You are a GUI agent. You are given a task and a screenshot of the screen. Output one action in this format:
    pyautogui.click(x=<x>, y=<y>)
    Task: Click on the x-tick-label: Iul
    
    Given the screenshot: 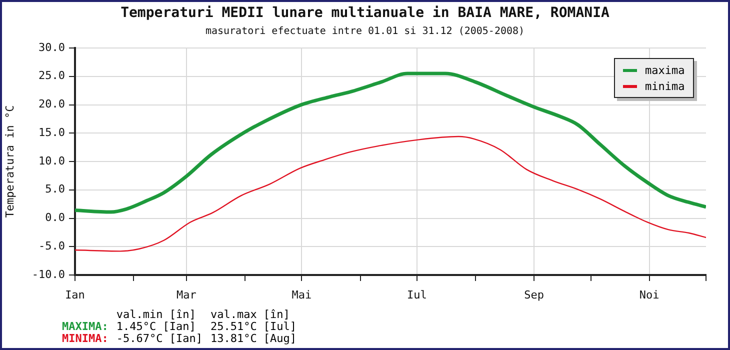 What is the action you would take?
    pyautogui.click(x=417, y=295)
    